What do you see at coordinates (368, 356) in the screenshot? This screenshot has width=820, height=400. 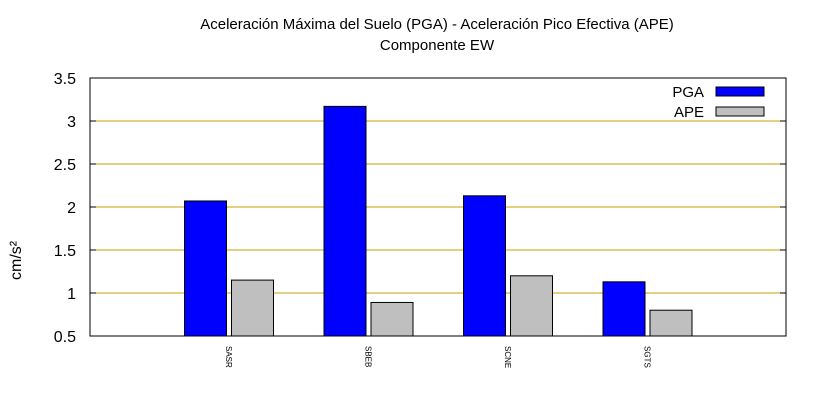 I see `x-tick-label: SBEB` at bounding box center [368, 356].